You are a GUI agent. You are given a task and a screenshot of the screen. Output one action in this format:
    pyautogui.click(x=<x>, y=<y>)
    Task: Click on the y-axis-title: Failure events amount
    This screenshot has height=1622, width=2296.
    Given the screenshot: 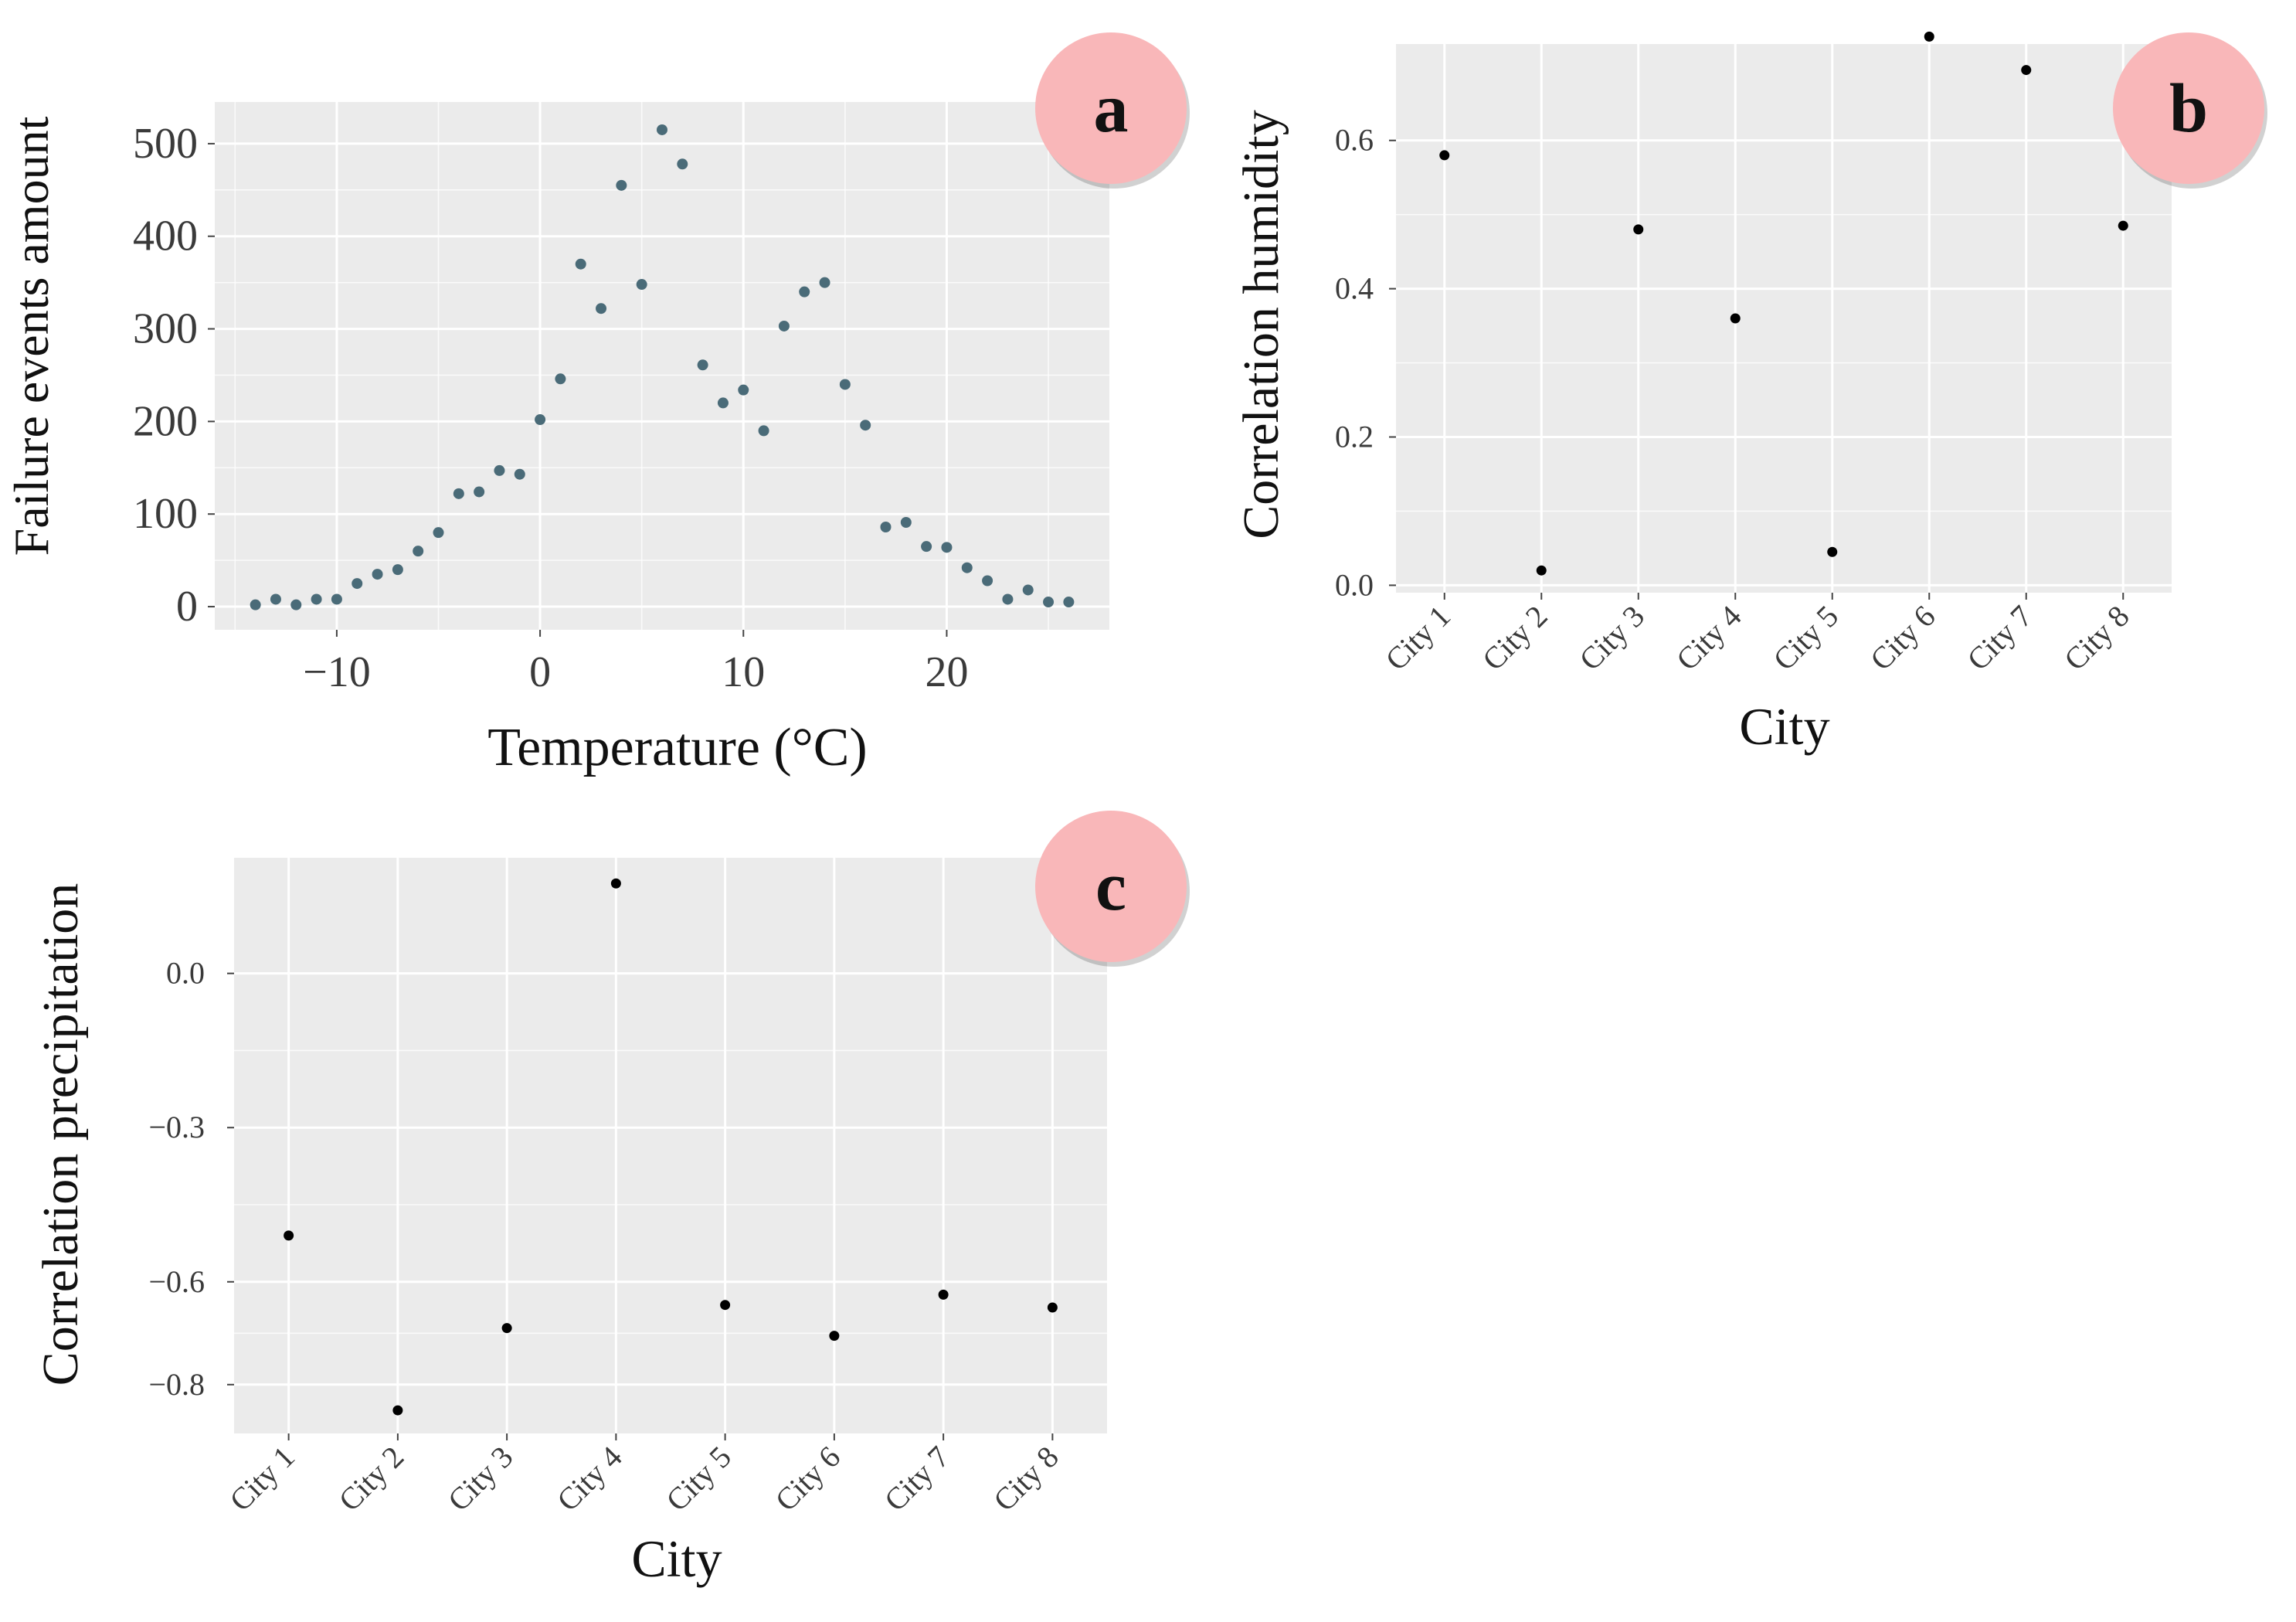 What is the action you would take?
    pyautogui.click(x=31, y=336)
    